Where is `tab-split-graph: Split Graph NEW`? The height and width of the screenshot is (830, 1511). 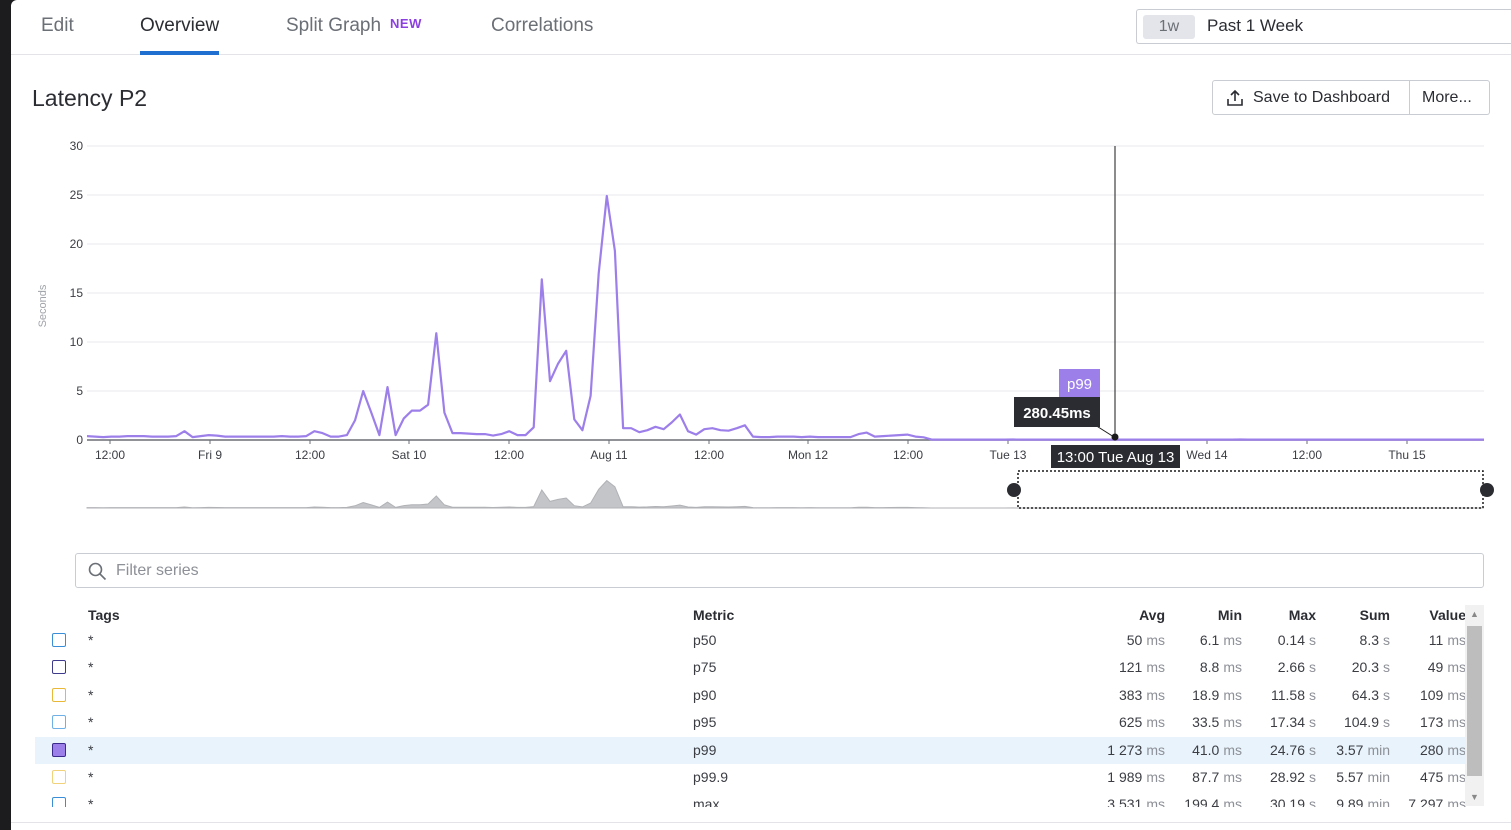 tab-split-graph: Split Graph NEW is located at coordinates (354, 35).